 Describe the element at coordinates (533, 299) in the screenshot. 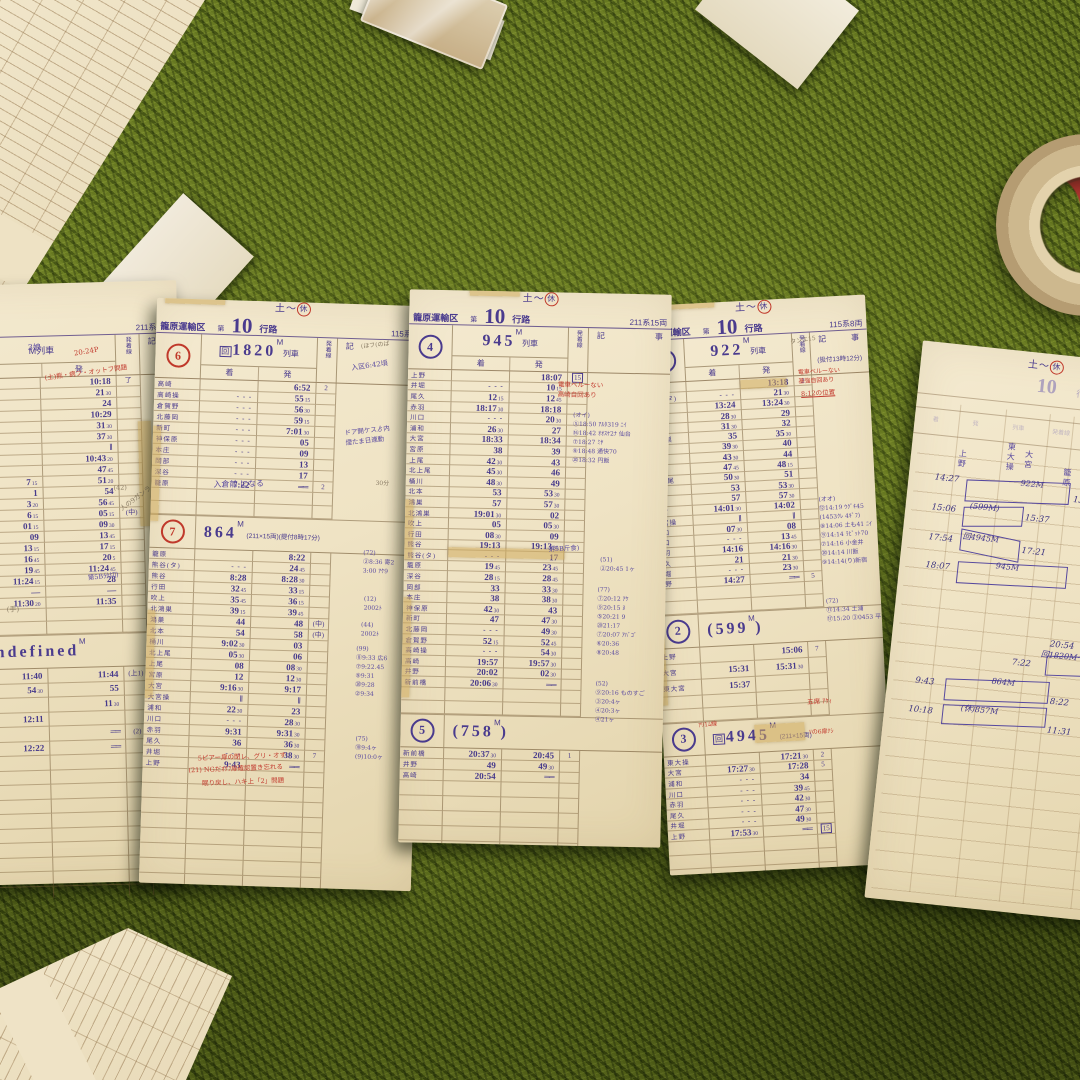

I see `sat-label: 土〜` at that location.